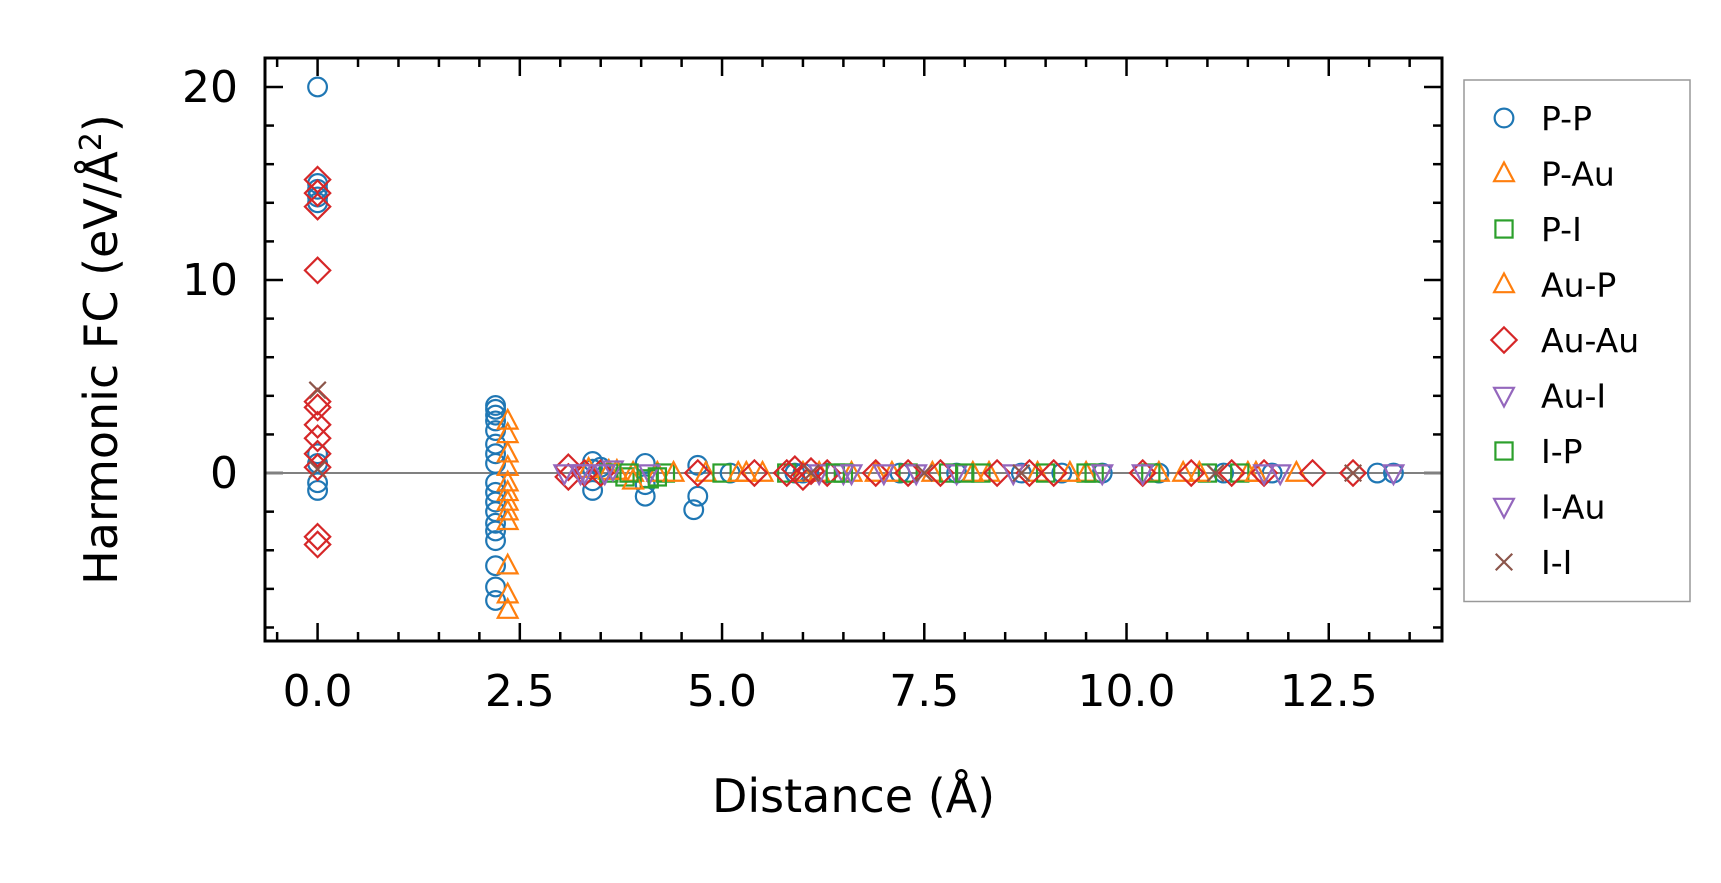 The height and width of the screenshot is (883, 1721). I want to click on legend-item: Au-I, so click(1549, 396).